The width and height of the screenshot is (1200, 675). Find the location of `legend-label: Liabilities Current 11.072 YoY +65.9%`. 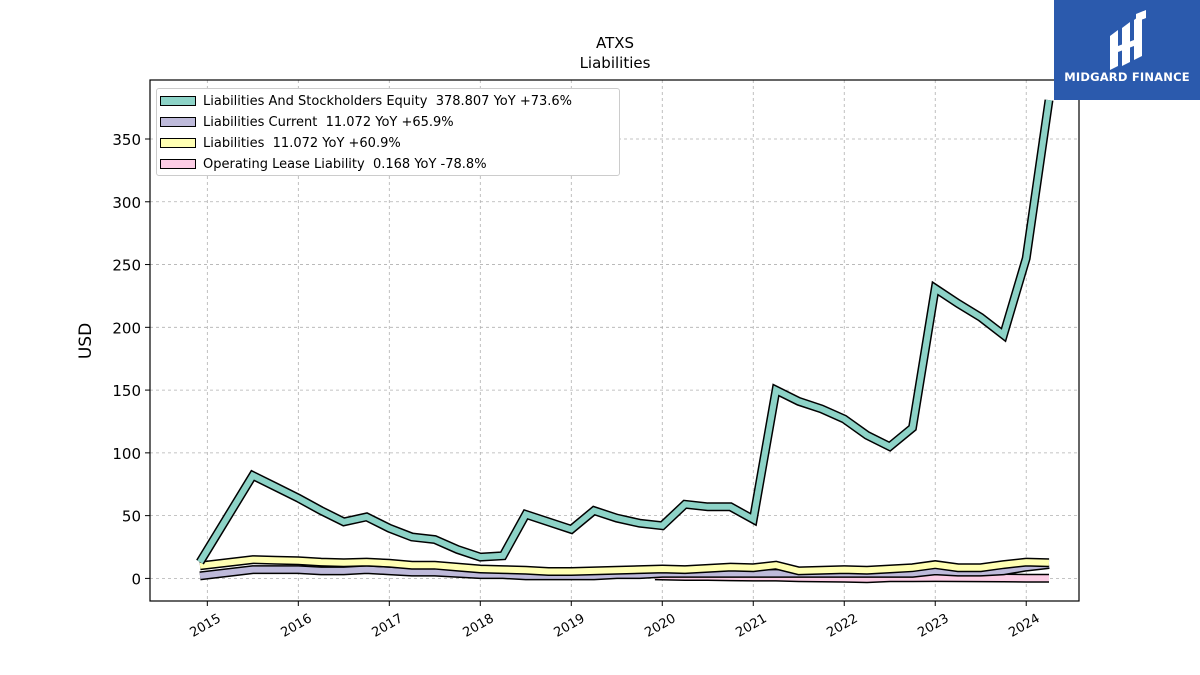

legend-label: Liabilities Current 11.072 YoY +65.9% is located at coordinates (328, 122).